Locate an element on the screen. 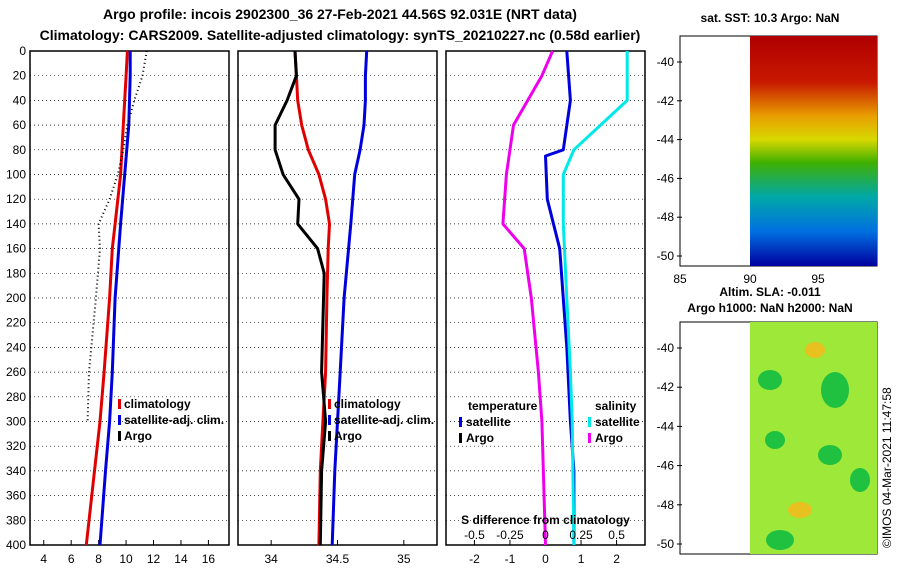 The height and width of the screenshot is (580, 900). x-tick-label: 10 is located at coordinates (126, 559).